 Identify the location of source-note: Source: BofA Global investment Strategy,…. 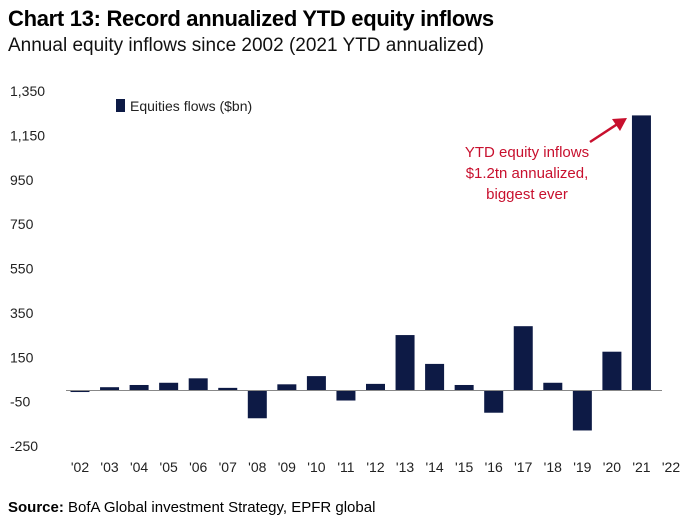
(191, 507).